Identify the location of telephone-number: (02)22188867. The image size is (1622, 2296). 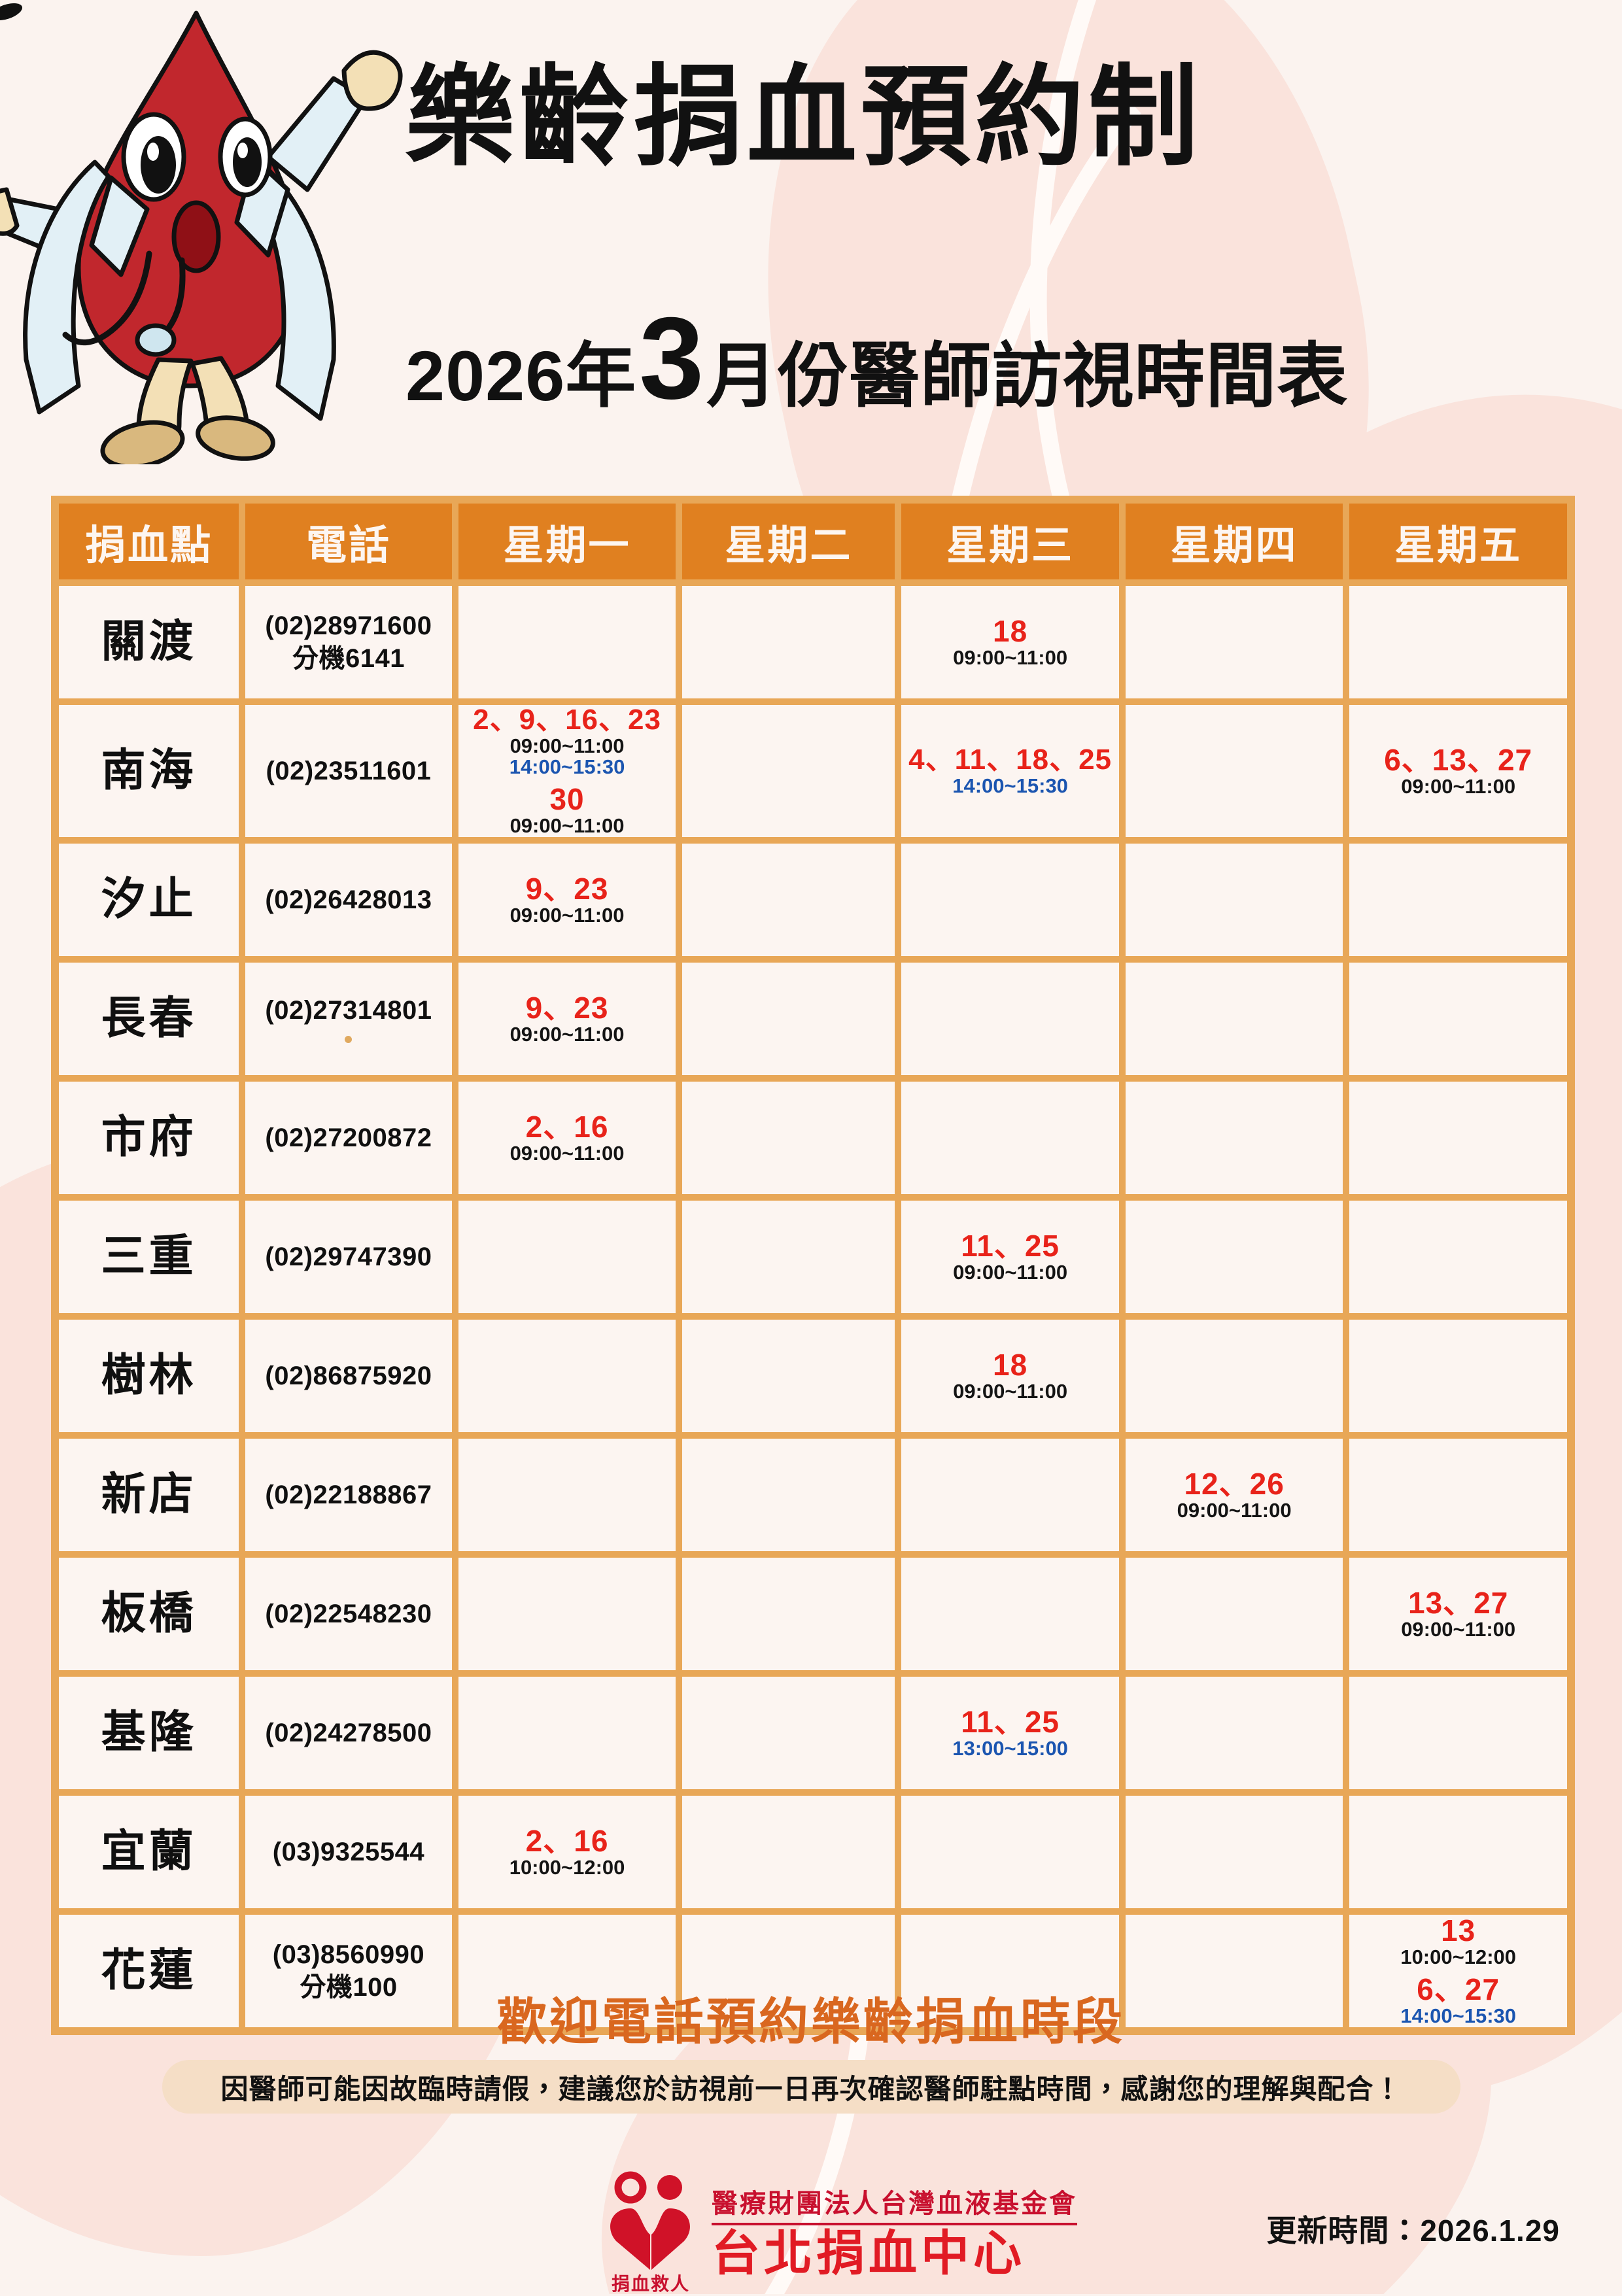
(348, 1495).